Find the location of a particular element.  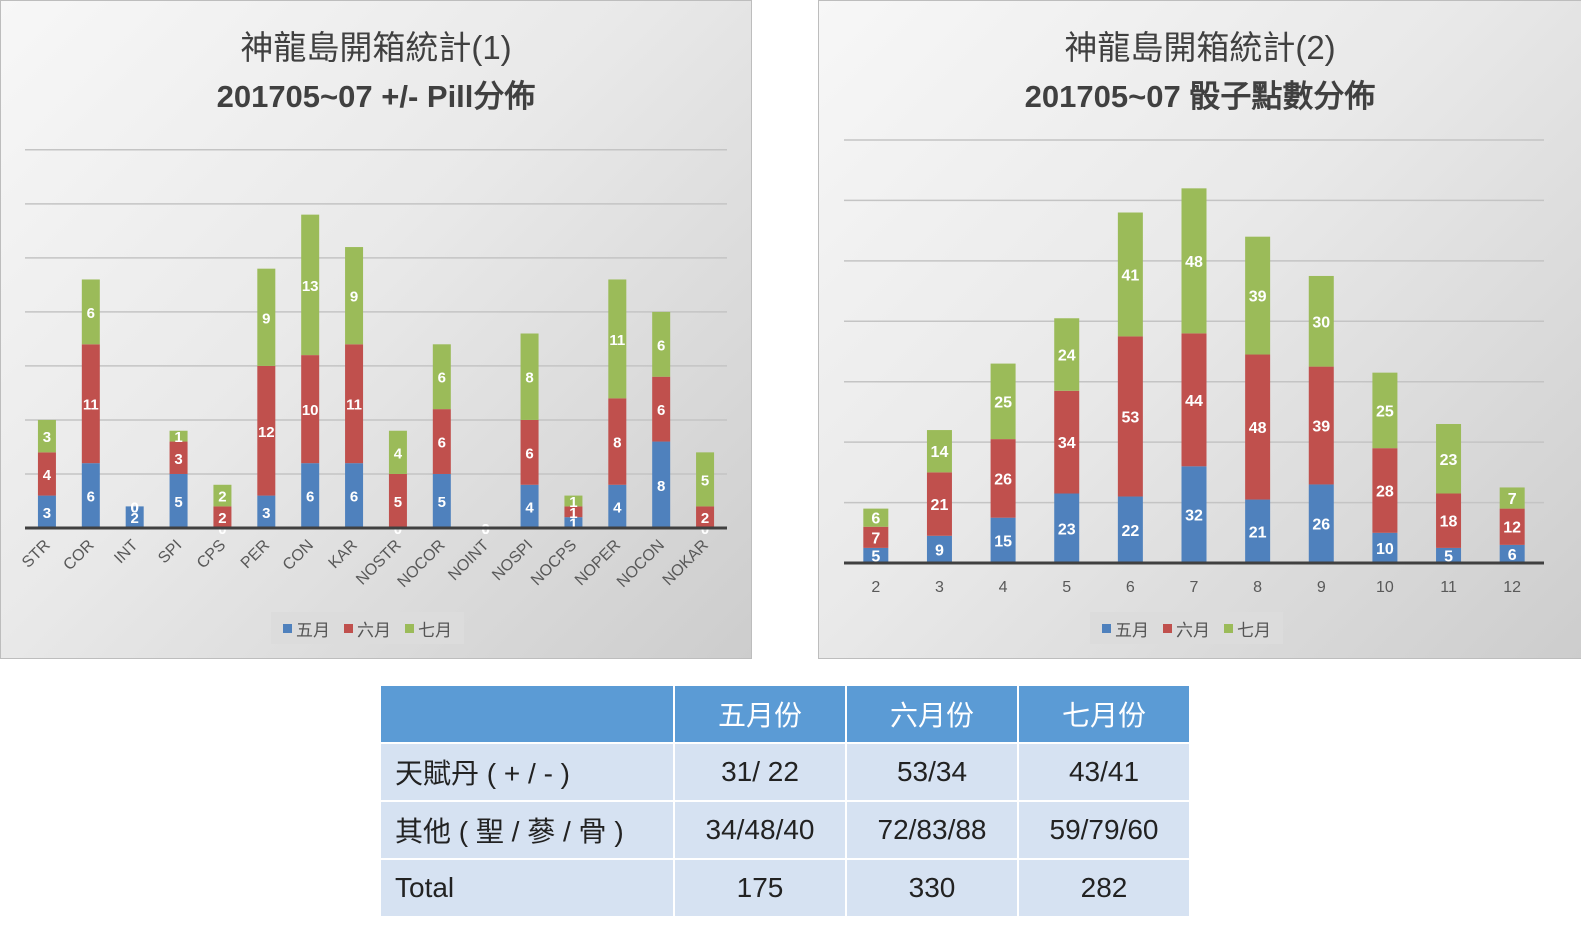

data-label: 15 is located at coordinates (1003, 541).